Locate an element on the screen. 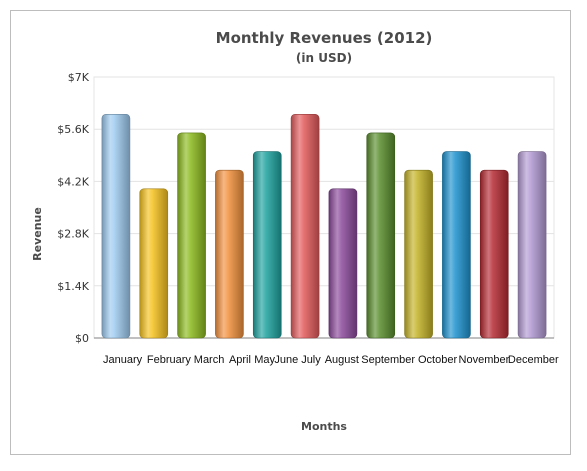  x-tick-label: August is located at coordinates (342, 360).